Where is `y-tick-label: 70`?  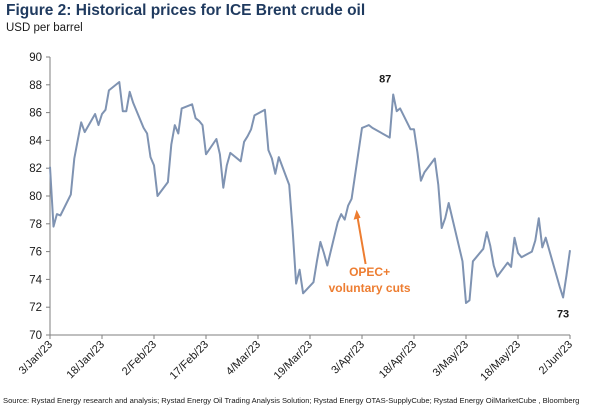 y-tick-label: 70 is located at coordinates (35, 336).